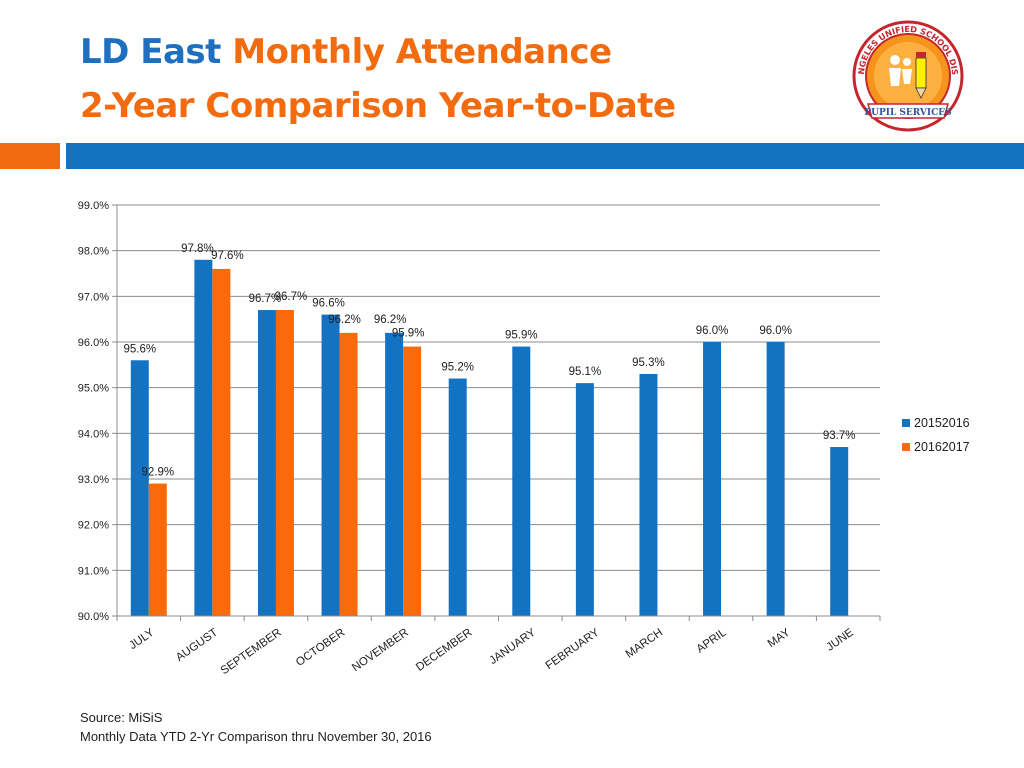 Image resolution: width=1024 pixels, height=768 pixels. What do you see at coordinates (936, 435) in the screenshot?
I see `legend: 20152016 20162017` at bounding box center [936, 435].